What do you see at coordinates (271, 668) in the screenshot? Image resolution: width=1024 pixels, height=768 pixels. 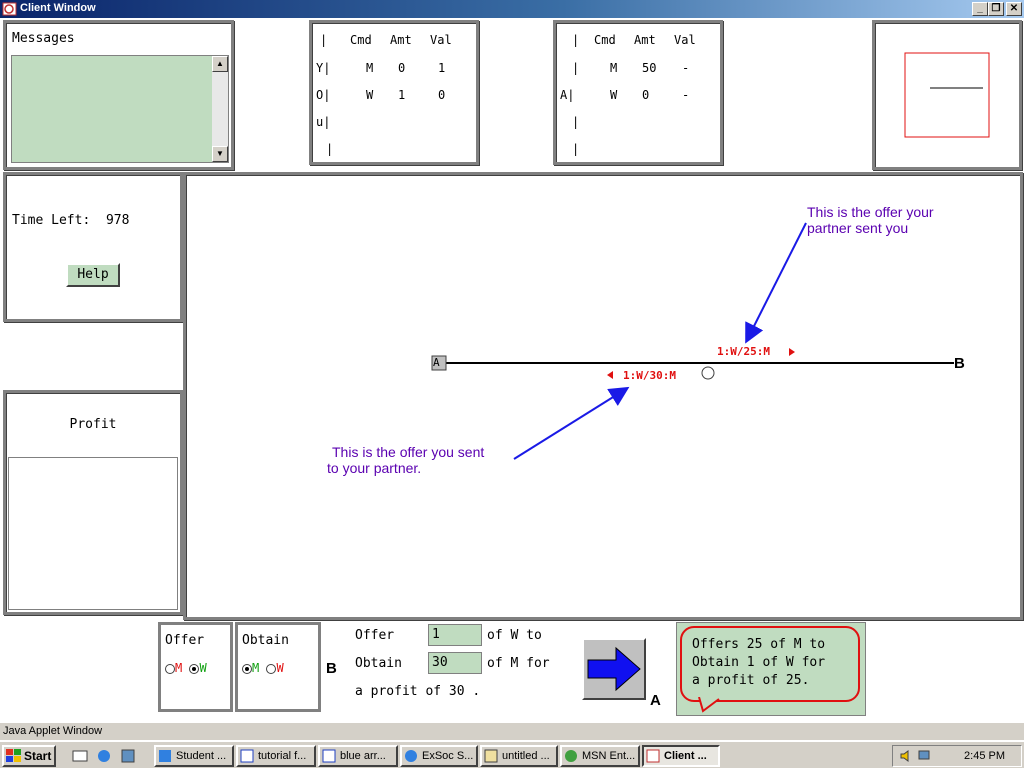 I see `obtain-radio-w` at bounding box center [271, 668].